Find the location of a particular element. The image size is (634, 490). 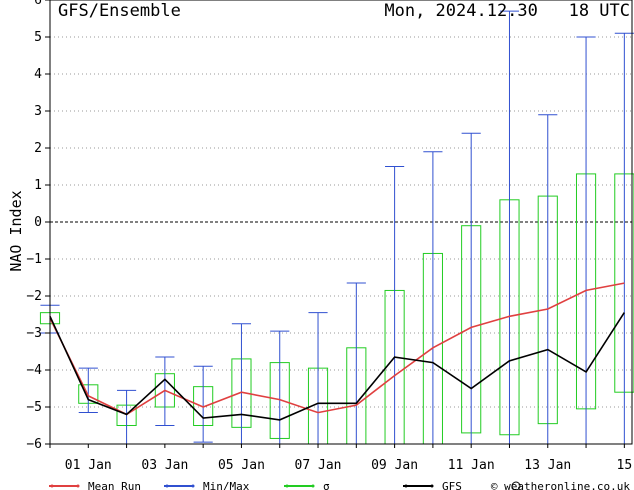

x-tick-label: 13 Jan is located at coordinates (547, 465).